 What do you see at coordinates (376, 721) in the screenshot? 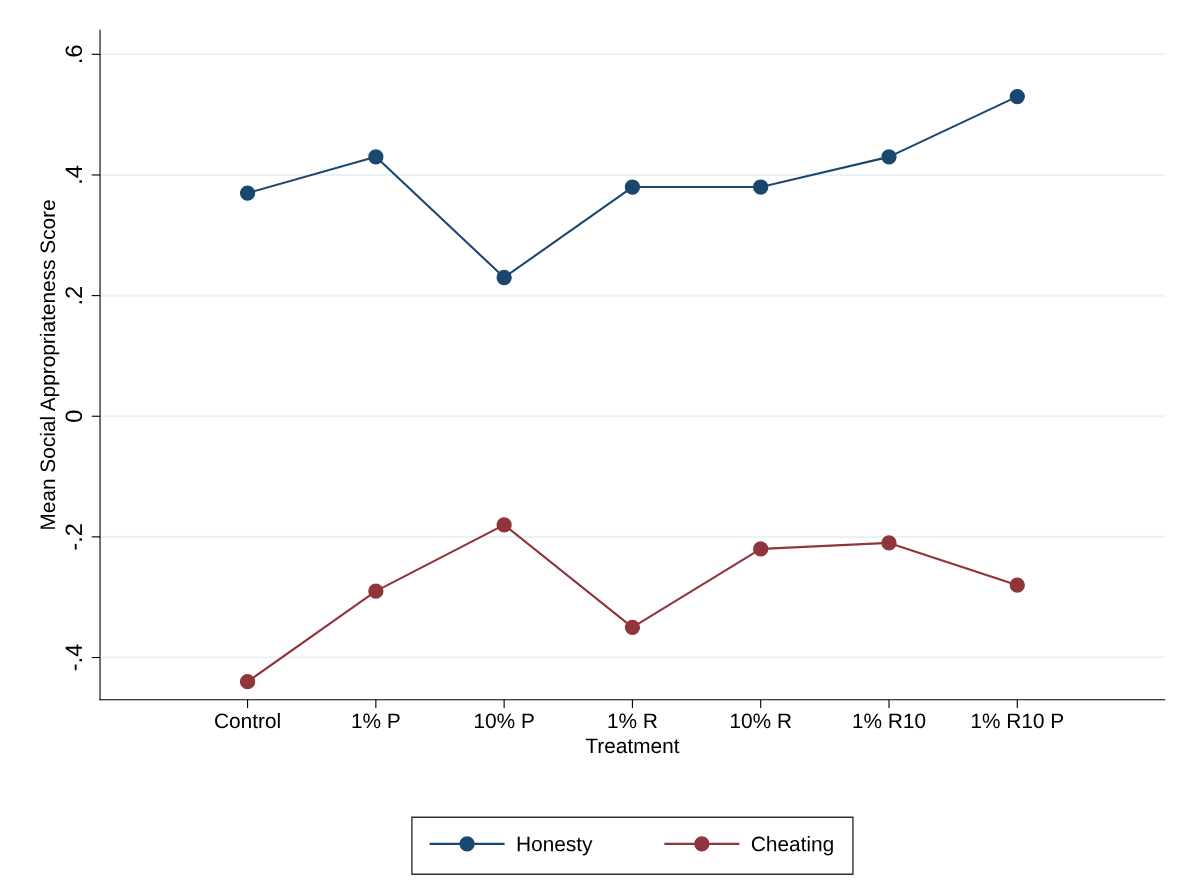
I see `x-tick-label: 1% P` at bounding box center [376, 721].